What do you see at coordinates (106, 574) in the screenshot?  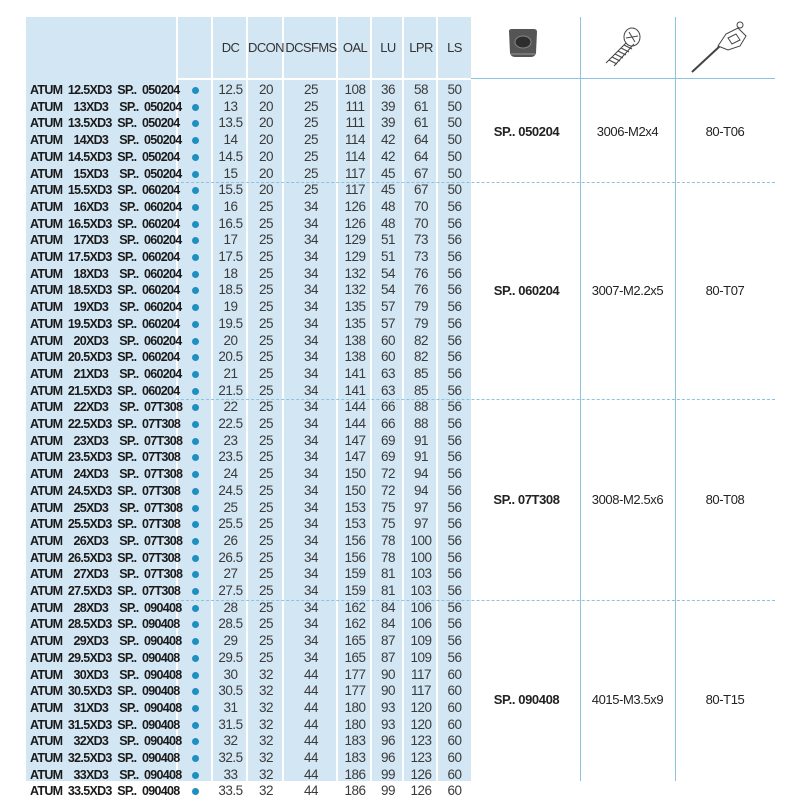 I see `product-name: ATUM 27XD3 SP.. 07T308` at bounding box center [106, 574].